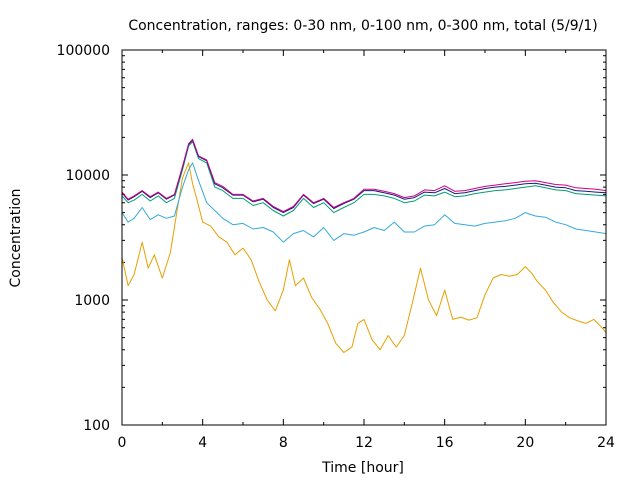  What do you see at coordinates (92, 301) in the screenshot?
I see `y-tick-label: 1000` at bounding box center [92, 301].